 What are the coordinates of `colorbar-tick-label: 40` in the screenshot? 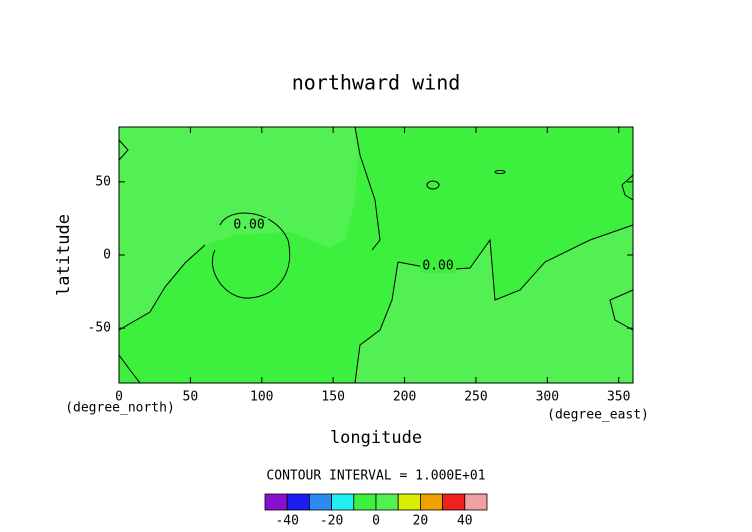 It's located at (465, 521).